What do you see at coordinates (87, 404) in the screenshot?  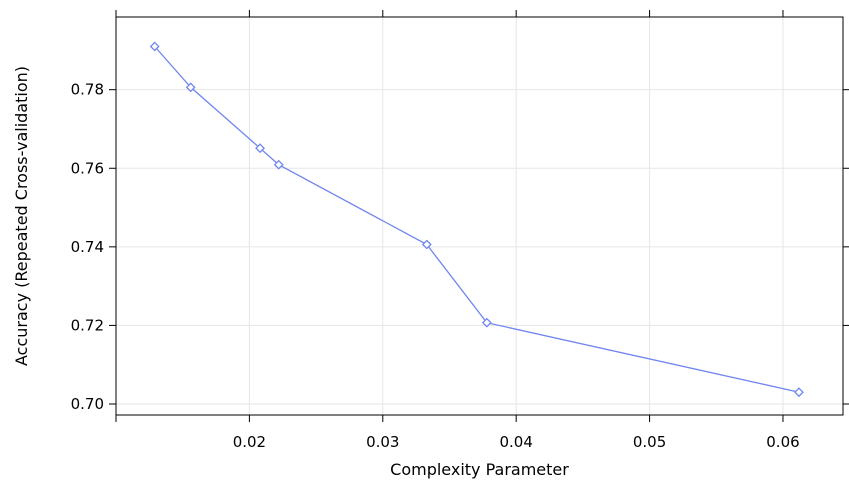 I see `y-tick-label: 0.70` at bounding box center [87, 404].